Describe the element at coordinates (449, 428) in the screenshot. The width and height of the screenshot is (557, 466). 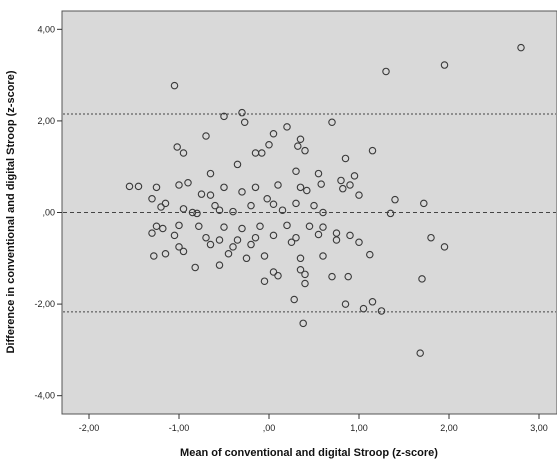
I see `x-tick-label: 2,00` at that location.